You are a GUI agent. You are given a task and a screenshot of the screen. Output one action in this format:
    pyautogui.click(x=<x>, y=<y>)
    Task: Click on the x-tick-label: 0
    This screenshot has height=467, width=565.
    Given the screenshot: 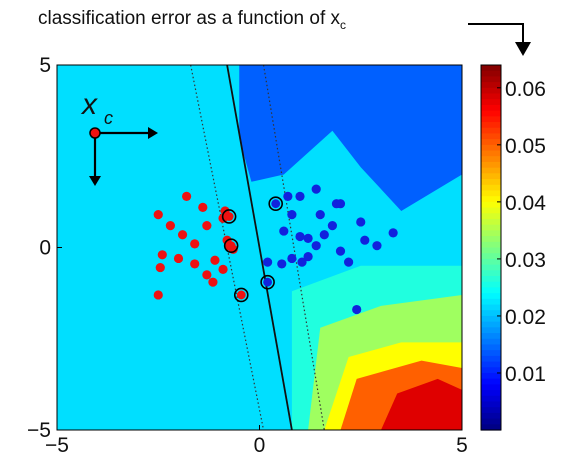 What is the action you would take?
    pyautogui.click(x=260, y=445)
    